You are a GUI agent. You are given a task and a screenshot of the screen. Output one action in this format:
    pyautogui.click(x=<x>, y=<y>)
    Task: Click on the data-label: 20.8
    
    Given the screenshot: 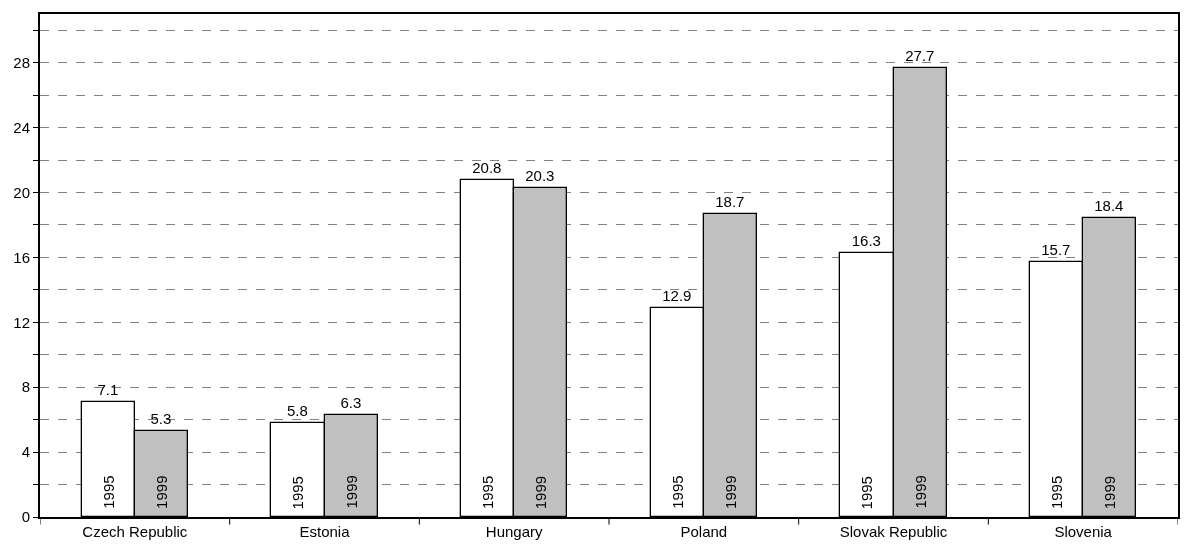 What is the action you would take?
    pyautogui.click(x=487, y=168)
    